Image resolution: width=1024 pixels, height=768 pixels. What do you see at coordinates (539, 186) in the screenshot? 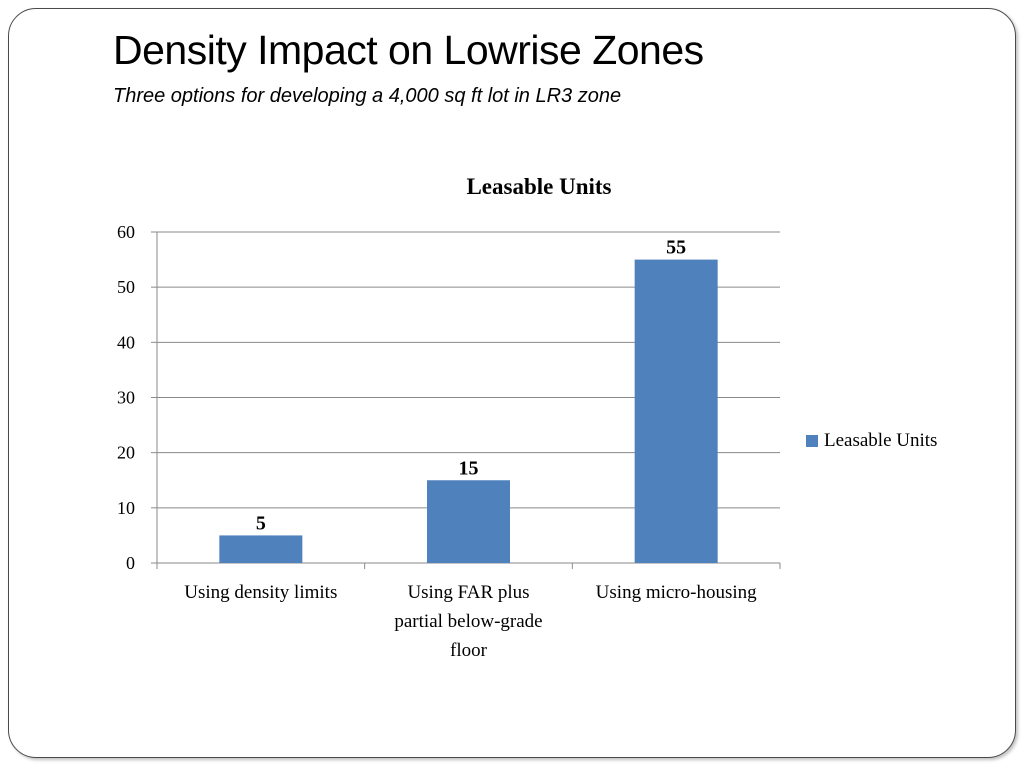
I see `chart-title: Leasable Units` at bounding box center [539, 186].